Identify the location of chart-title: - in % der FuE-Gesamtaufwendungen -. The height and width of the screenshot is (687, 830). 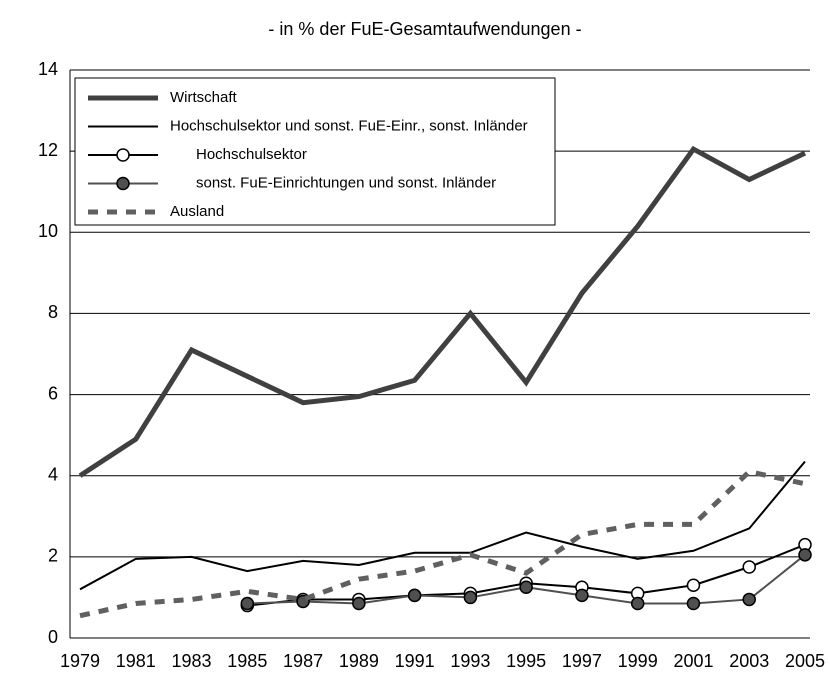
(424, 29).